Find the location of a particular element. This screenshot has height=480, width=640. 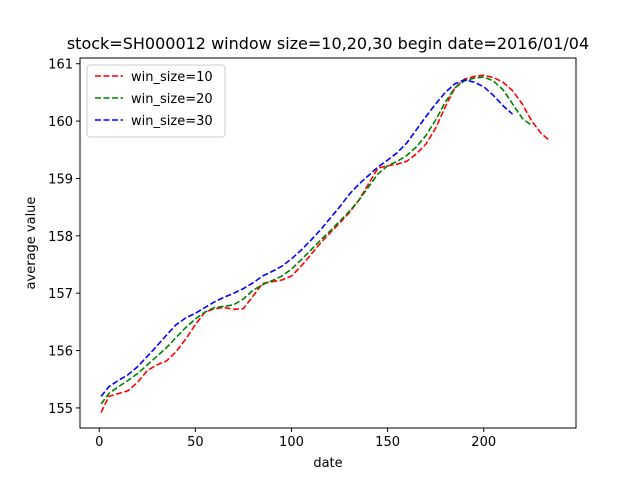

x-axis-label: date is located at coordinates (327, 463).